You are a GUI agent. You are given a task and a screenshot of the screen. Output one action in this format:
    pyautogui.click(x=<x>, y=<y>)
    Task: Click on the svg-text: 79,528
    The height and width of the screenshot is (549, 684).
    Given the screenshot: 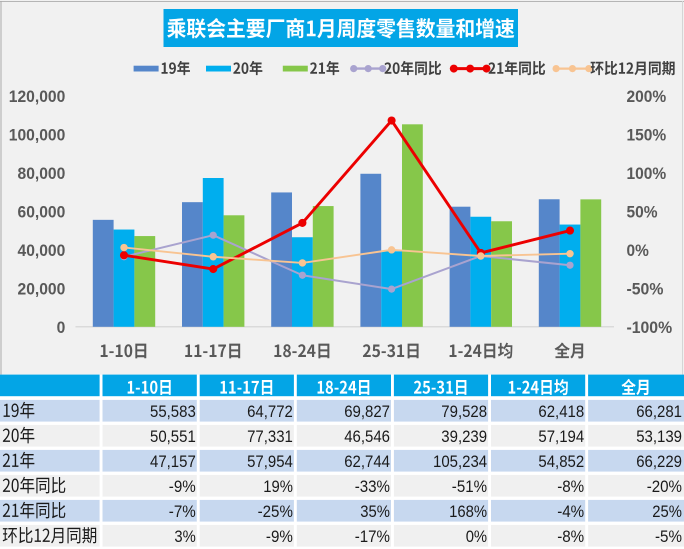 What is the action you would take?
    pyautogui.click(x=464, y=411)
    